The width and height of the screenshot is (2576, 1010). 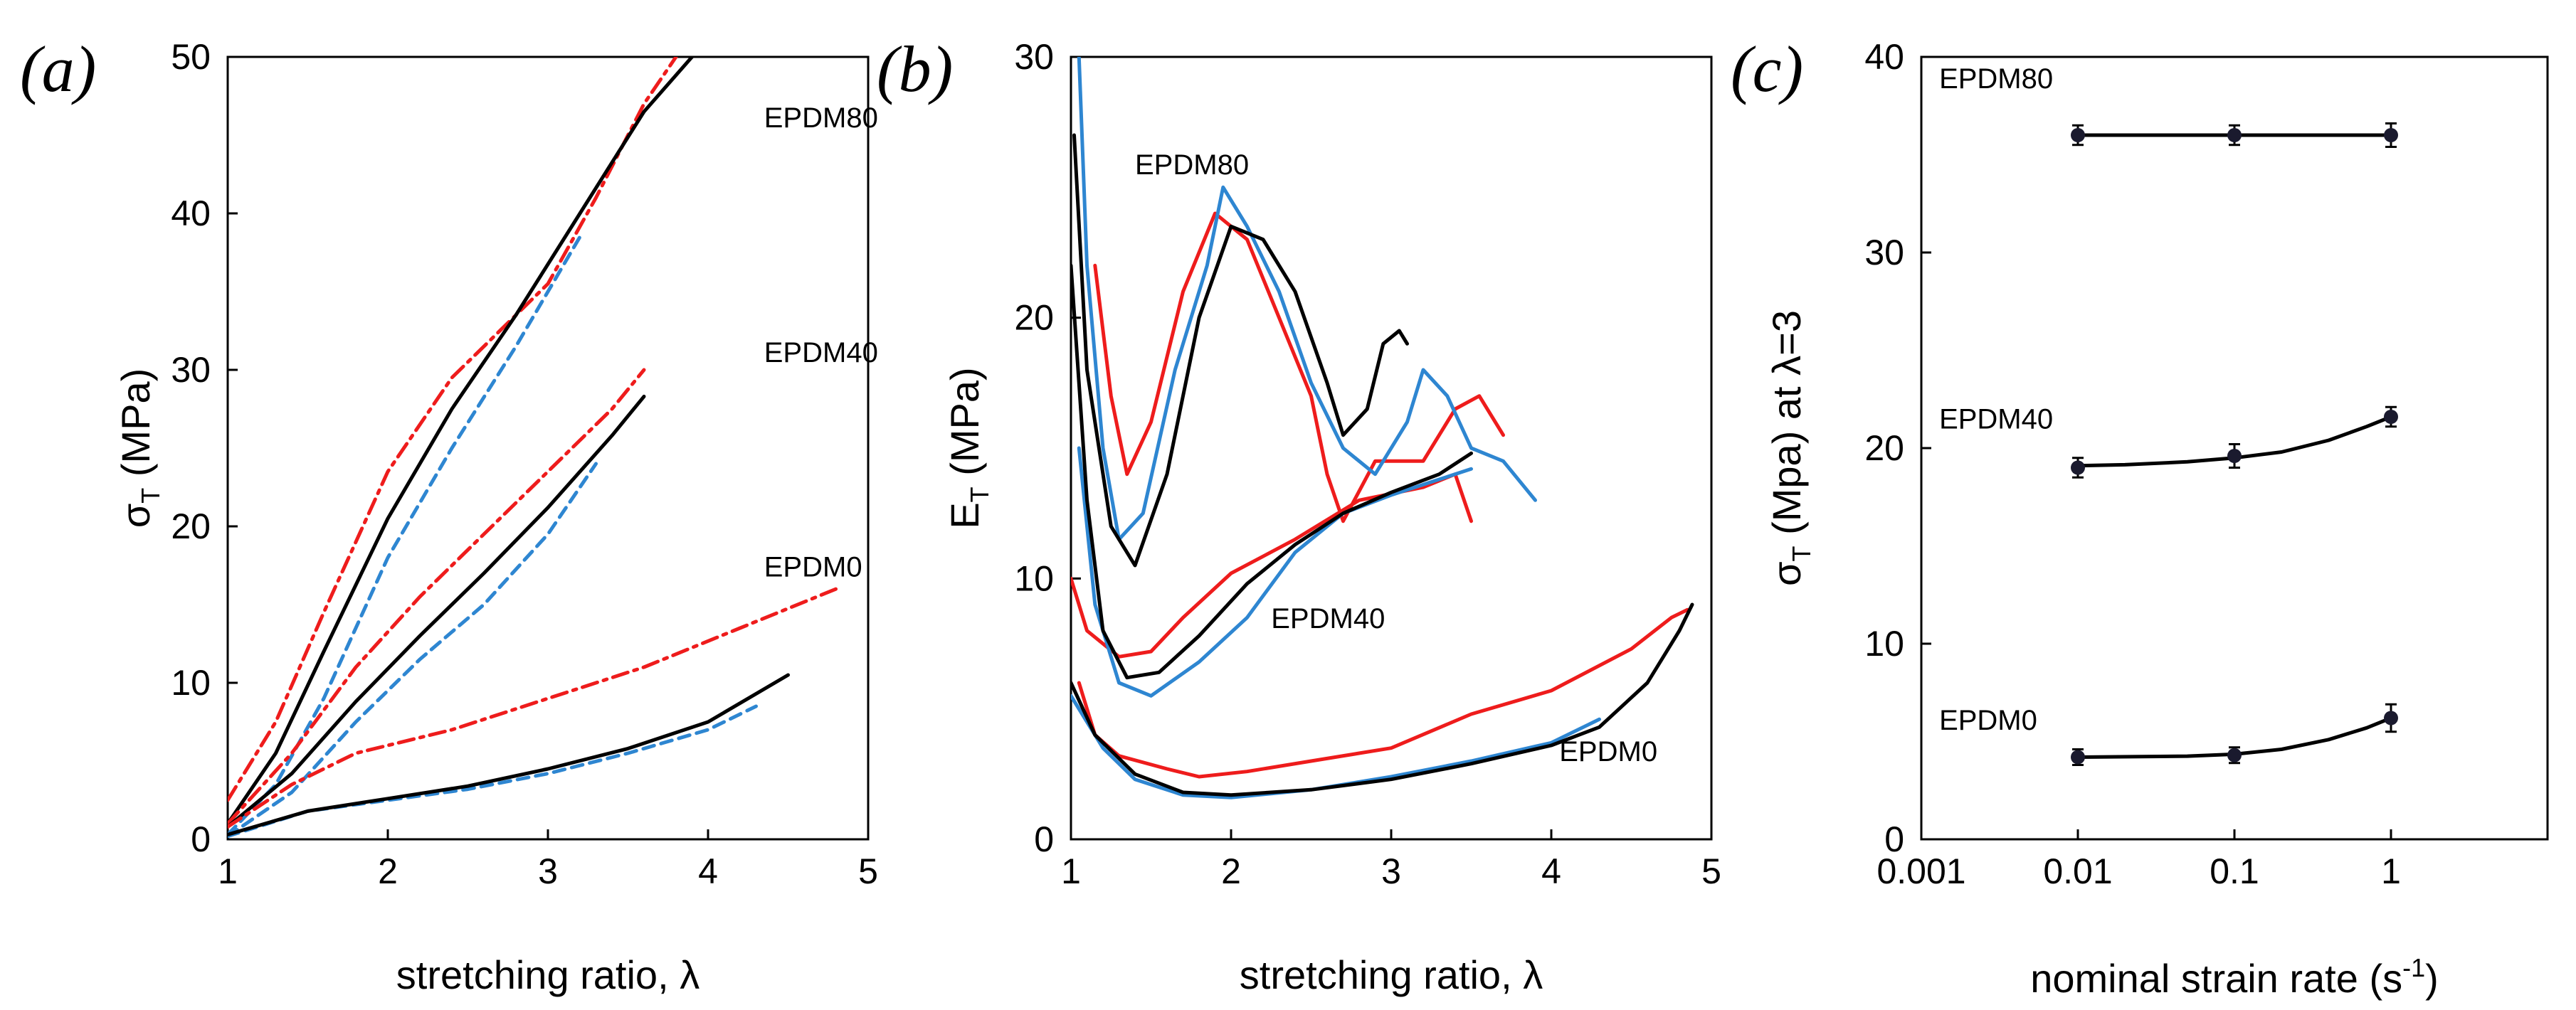 What do you see at coordinates (1391, 974) in the screenshot?
I see `panel-b-x-axis-label: stretching ratio, λ` at bounding box center [1391, 974].